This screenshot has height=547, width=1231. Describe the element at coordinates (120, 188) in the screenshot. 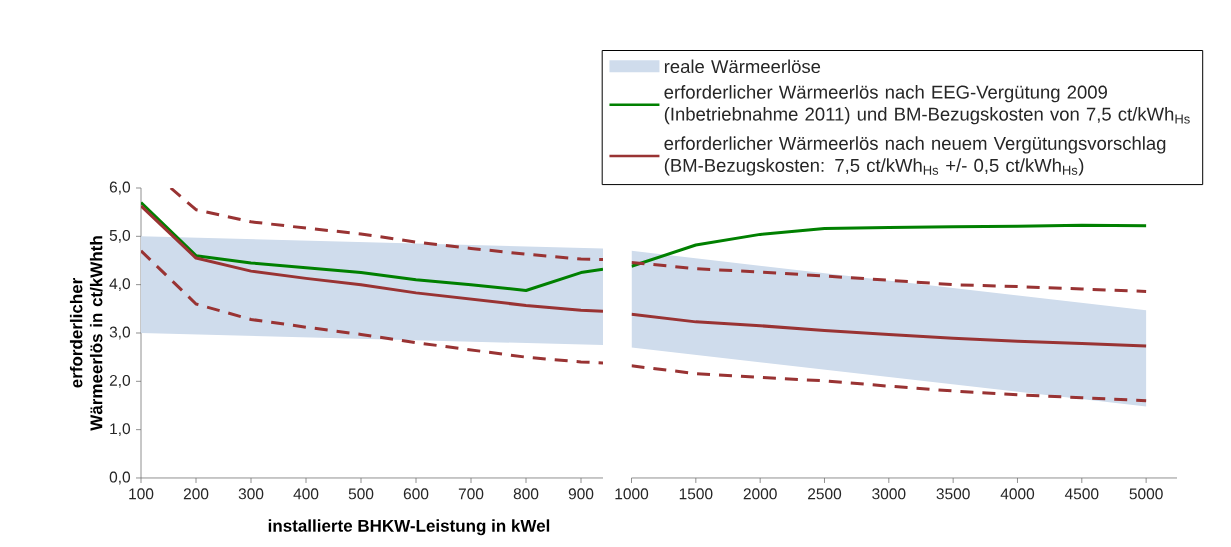

I see `y-tick-label: 6,0` at that location.